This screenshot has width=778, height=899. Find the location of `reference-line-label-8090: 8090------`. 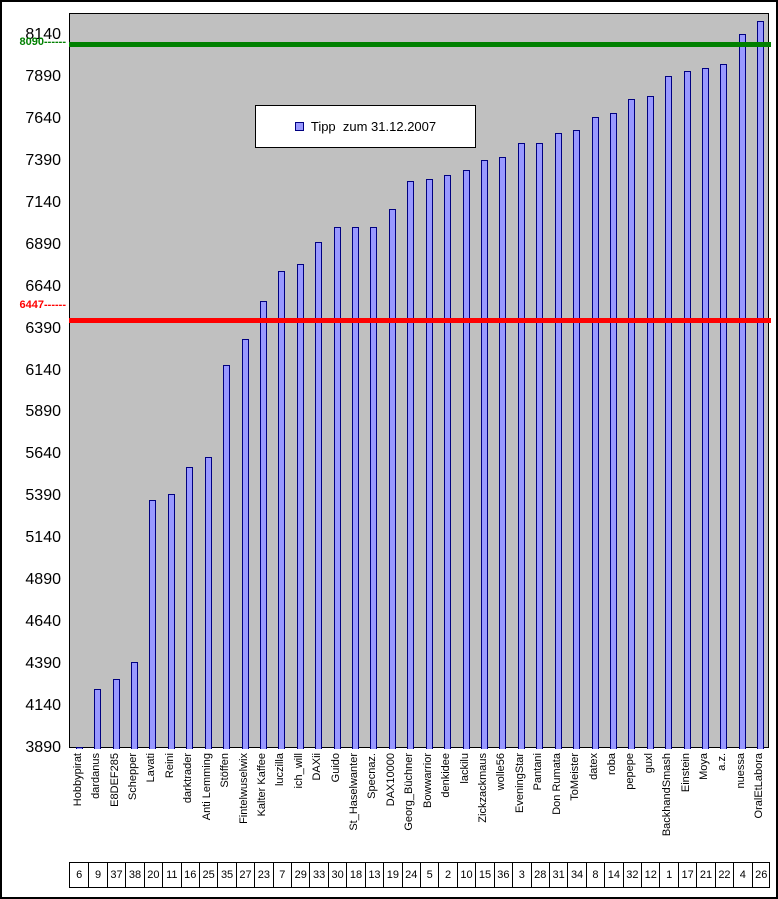

reference-line-label-8090: 8090------ is located at coordinates (42, 42).